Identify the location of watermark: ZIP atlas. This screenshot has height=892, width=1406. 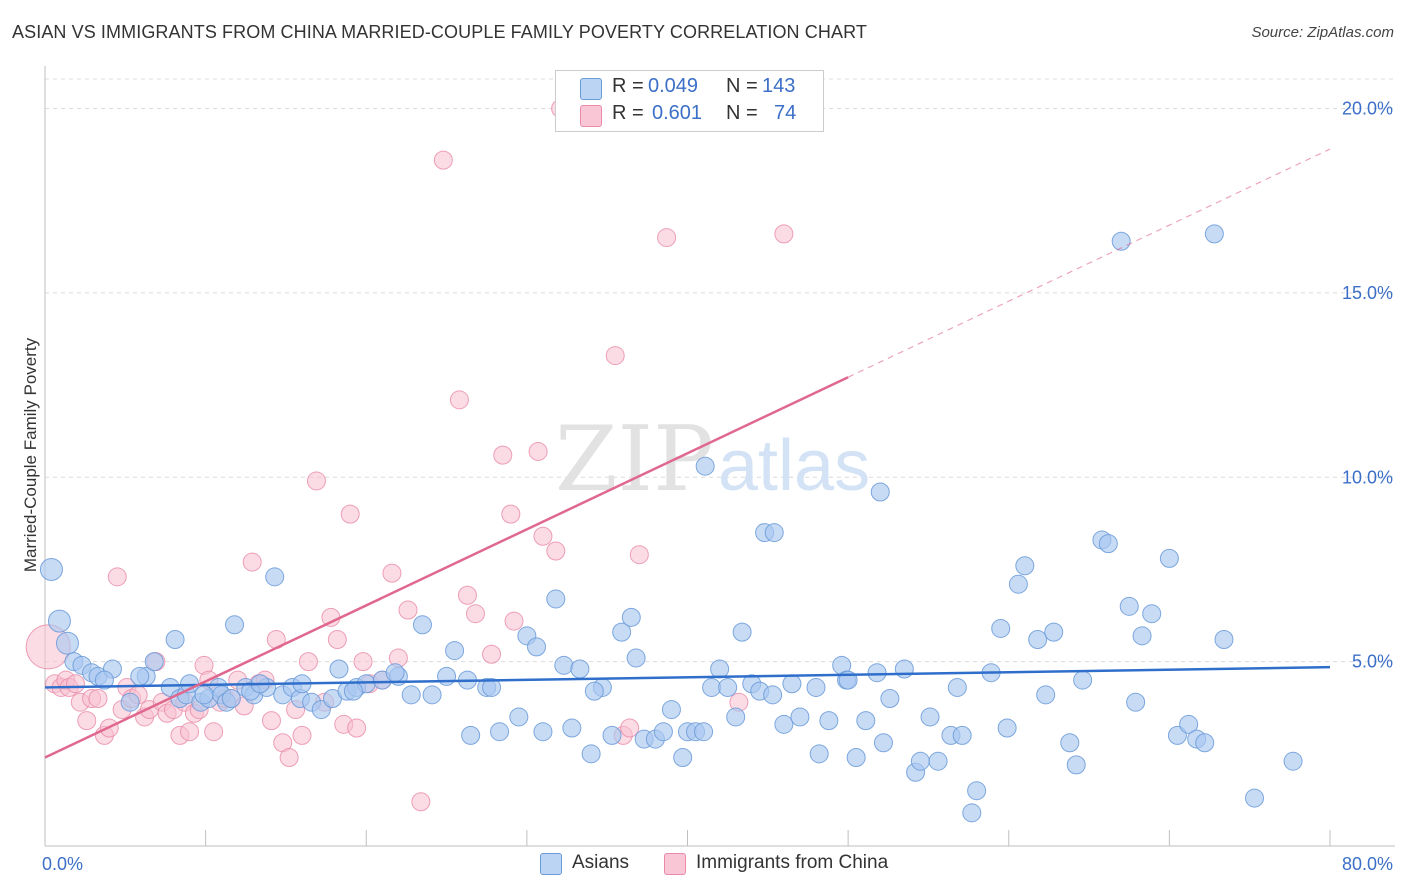
(712, 459).